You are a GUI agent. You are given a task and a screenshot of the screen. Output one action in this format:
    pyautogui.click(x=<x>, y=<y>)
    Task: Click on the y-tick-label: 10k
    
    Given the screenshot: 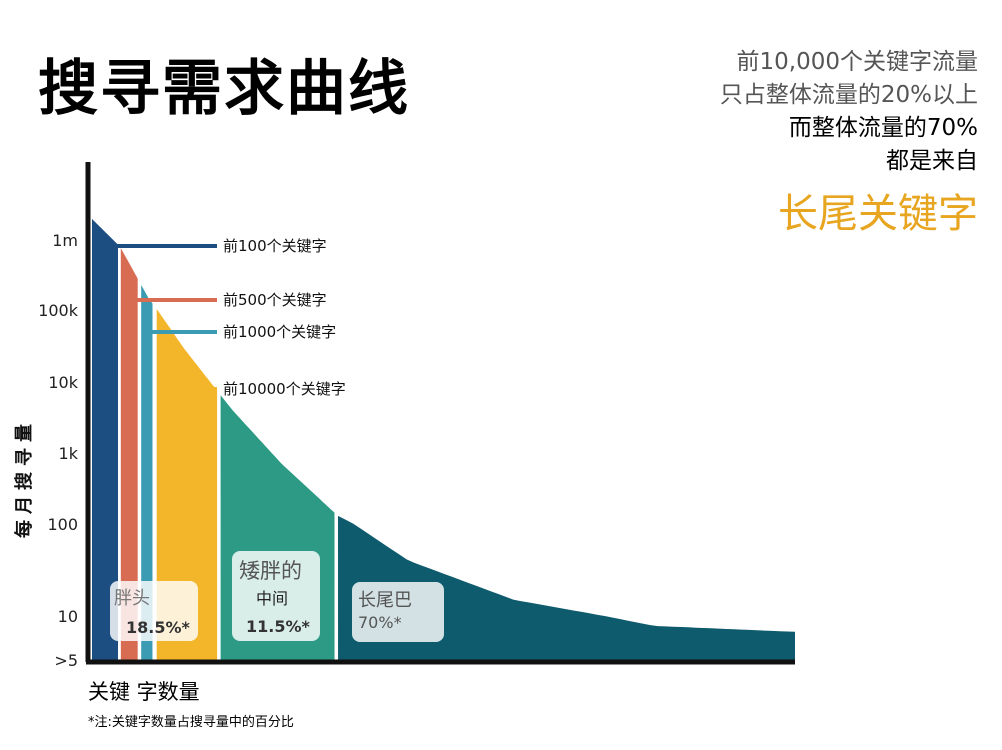 What is the action you would take?
    pyautogui.click(x=63, y=382)
    